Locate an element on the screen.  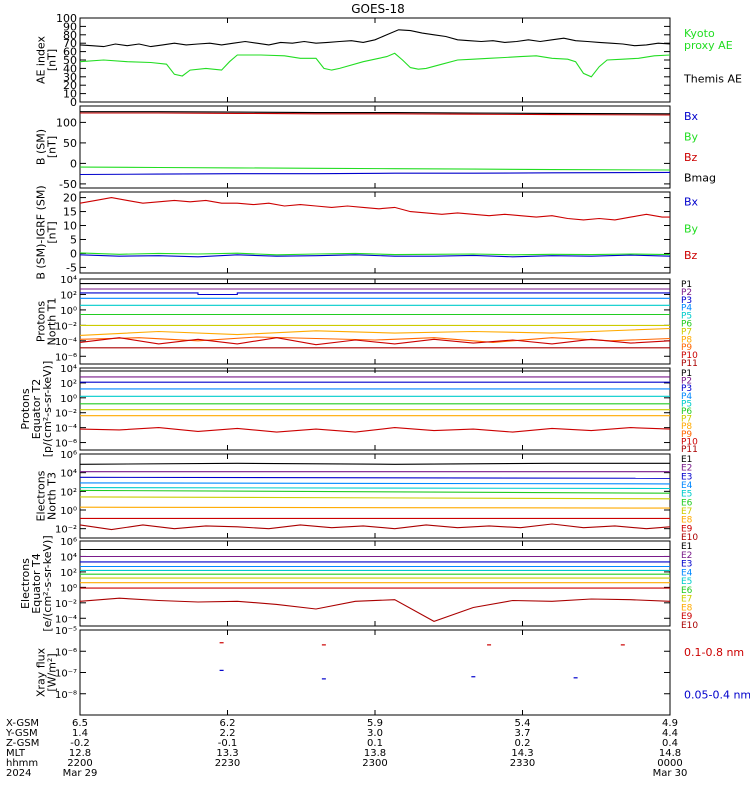
y-axis-label: [p/(cm²-s-sr-keV)] is located at coordinates (47, 409).